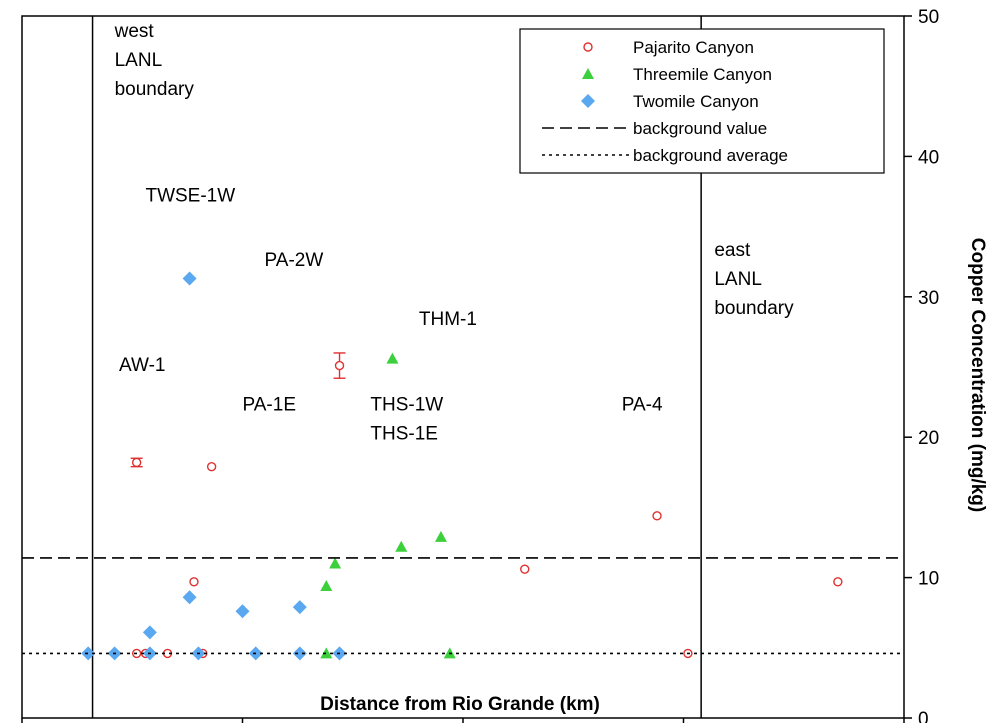 The width and height of the screenshot is (994, 723). Describe the element at coordinates (460, 704) in the screenshot. I see `x-axis-title: Distance from Rio Grande (km)` at that location.